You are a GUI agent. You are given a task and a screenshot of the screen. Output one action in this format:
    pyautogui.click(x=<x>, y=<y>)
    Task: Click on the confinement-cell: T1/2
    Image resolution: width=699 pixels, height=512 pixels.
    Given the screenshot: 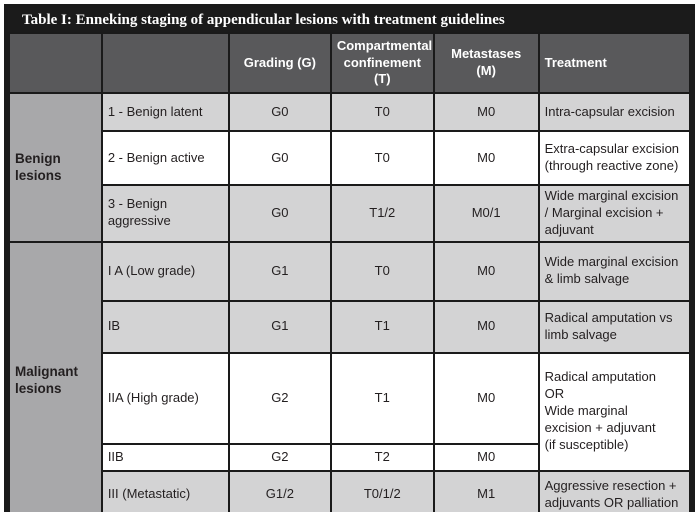 What is the action you would take?
    pyautogui.click(x=382, y=213)
    